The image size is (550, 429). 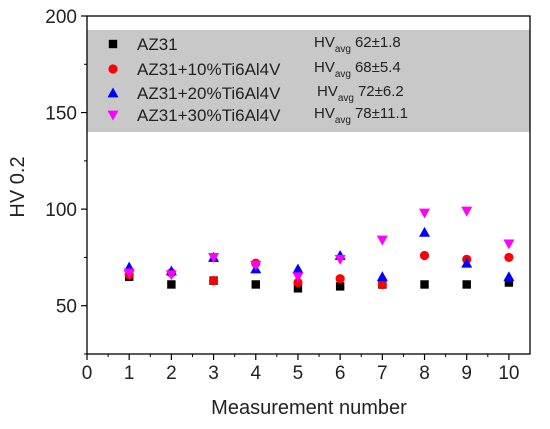 I want to click on data-point-s3-p7, so click(x=382, y=276).